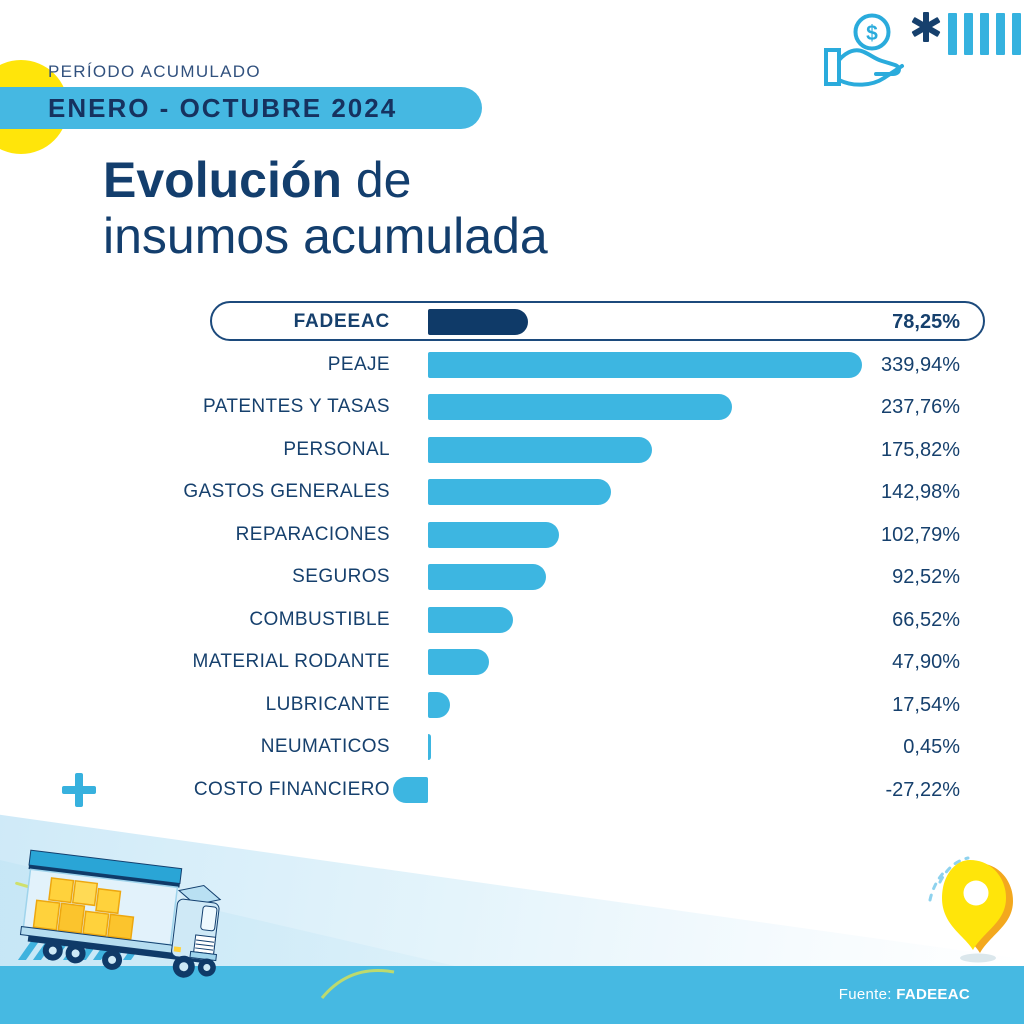 This screenshot has height=1024, width=1024. What do you see at coordinates (291, 789) in the screenshot?
I see `category-label: COSTO FINANCIERO` at bounding box center [291, 789].